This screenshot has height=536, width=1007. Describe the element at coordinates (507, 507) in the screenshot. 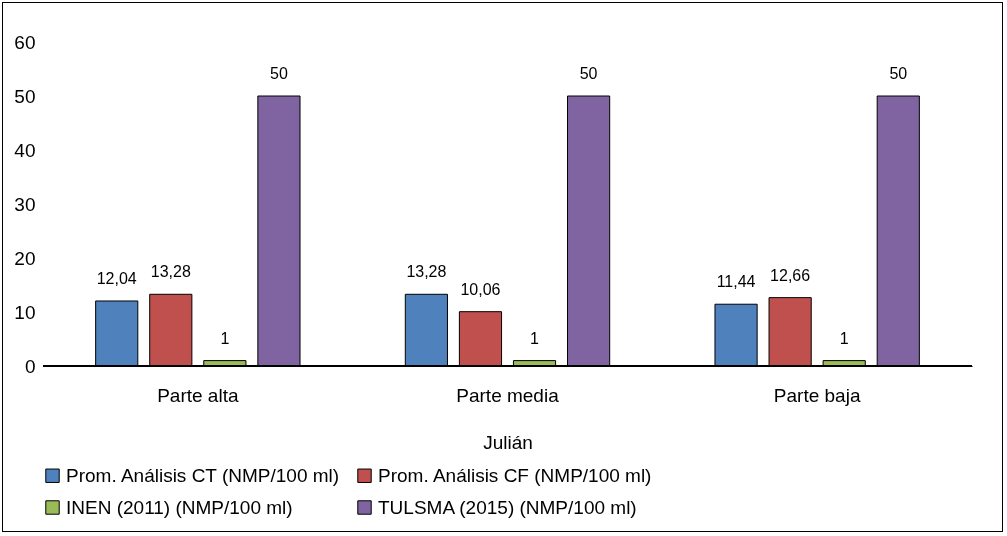

I see `legend-label: TULSMA (2015) (NMP/100 ml)` at that location.